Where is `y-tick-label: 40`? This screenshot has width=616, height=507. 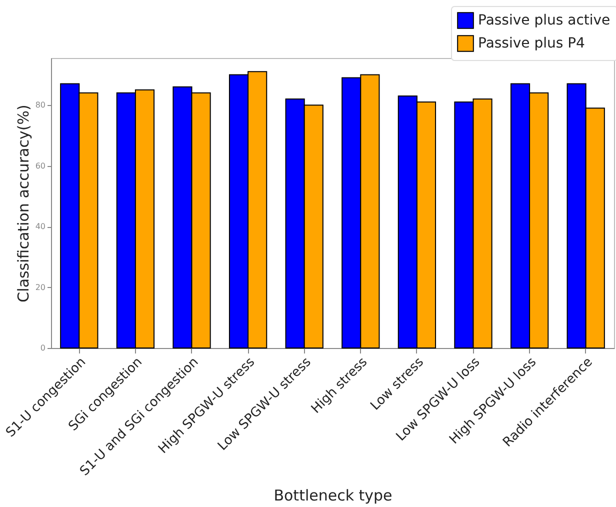
y-tick-label: 40 is located at coordinates (40, 227).